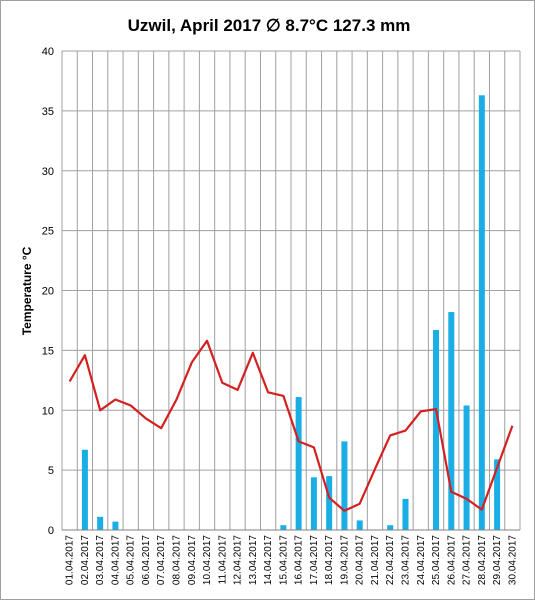 Image resolution: width=535 pixels, height=601 pixels. Describe the element at coordinates (253, 560) in the screenshot. I see `x-tick-label: 13.04.2017` at that location.